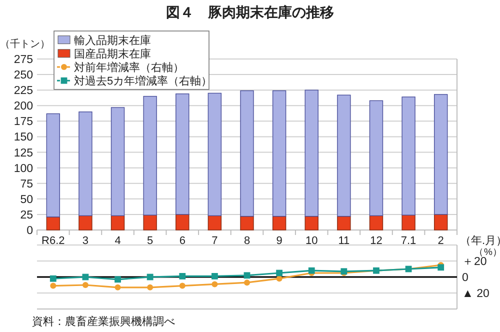  What do you see at coordinates (23, 168) in the screenshot?
I see `y-tick-label: 100` at bounding box center [23, 168].